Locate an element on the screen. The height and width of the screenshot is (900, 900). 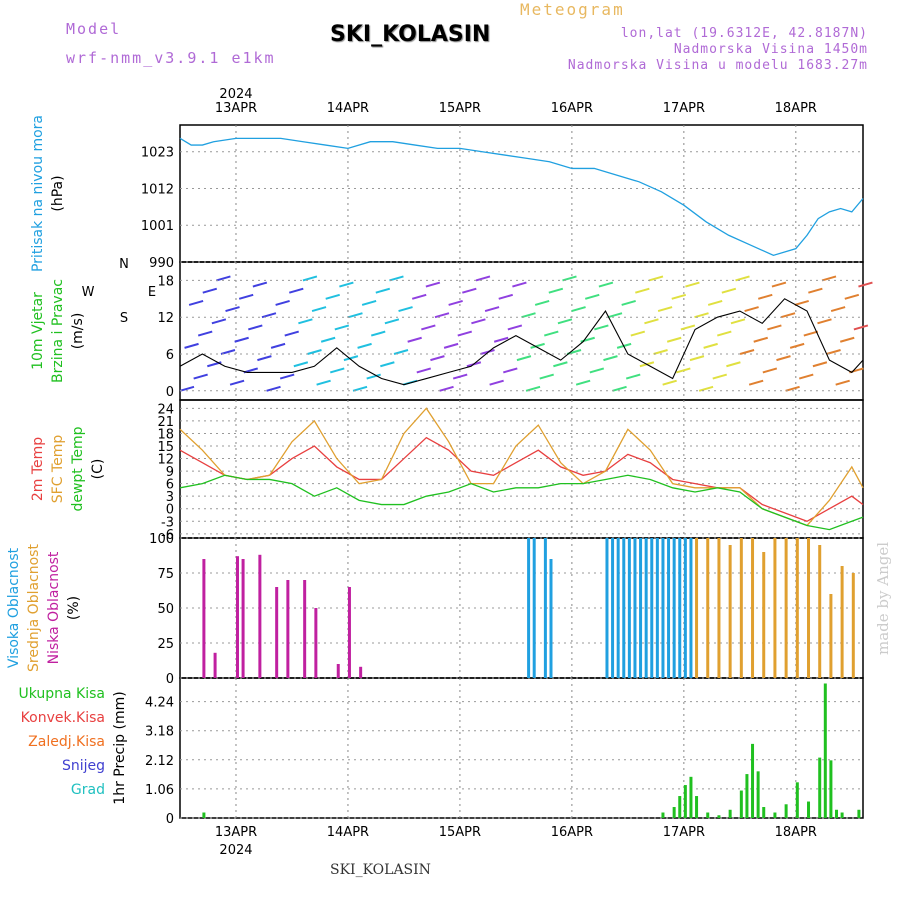
precip-legend-label: Snijeg is located at coordinates (83, 766).